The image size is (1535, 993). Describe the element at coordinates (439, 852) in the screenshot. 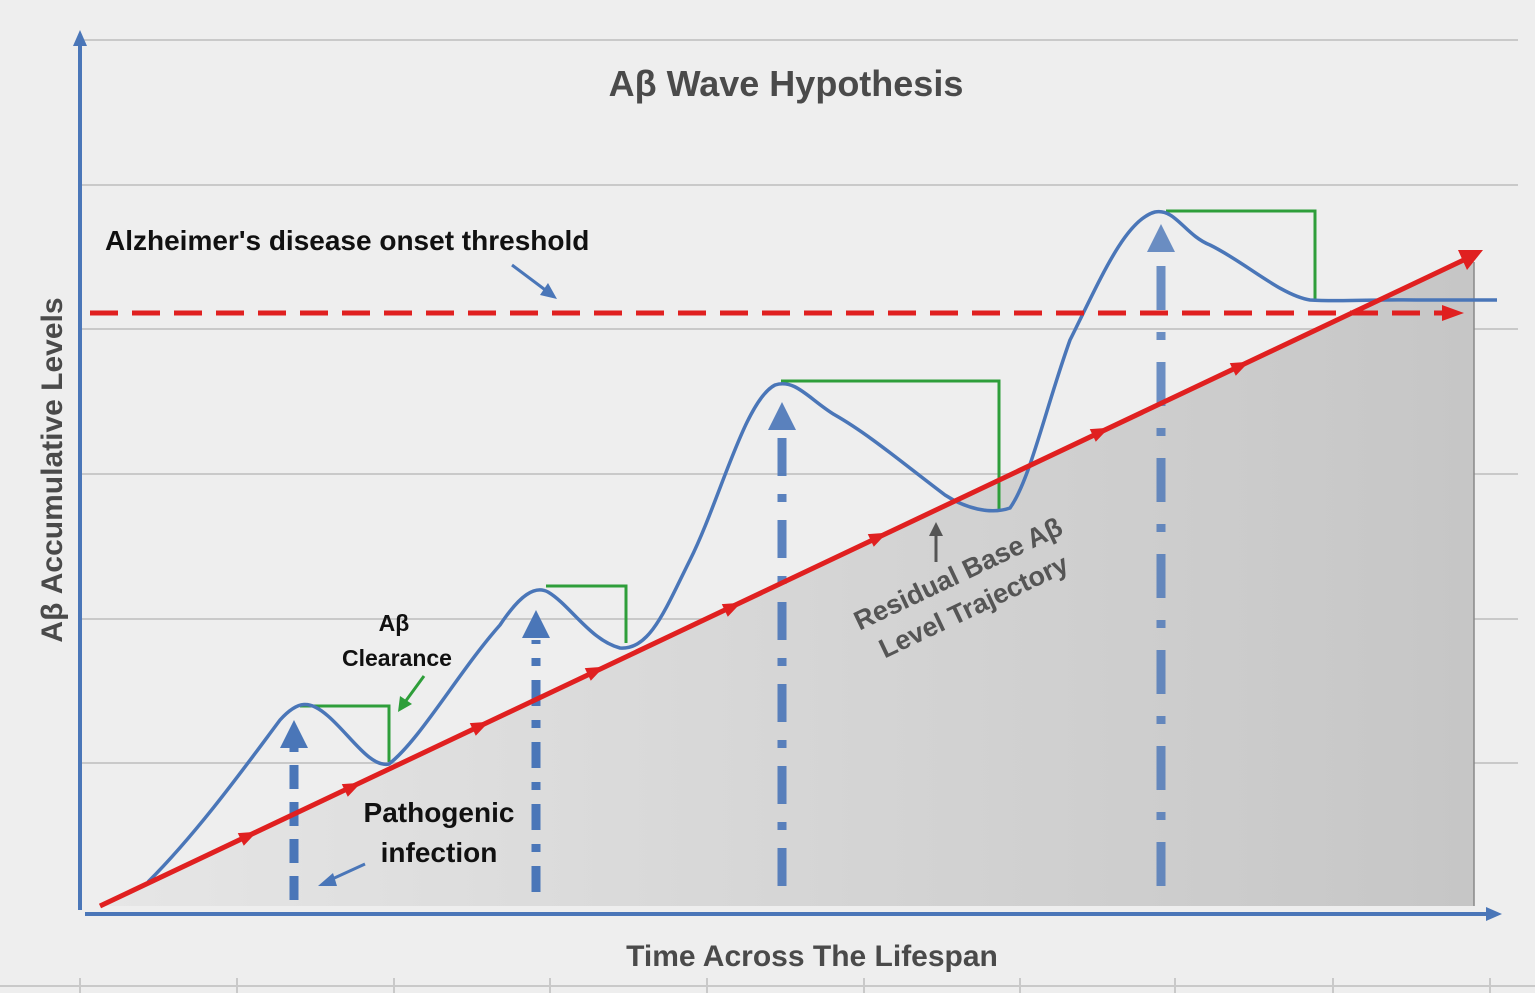

I see `infection-label-line2: infection` at that location.